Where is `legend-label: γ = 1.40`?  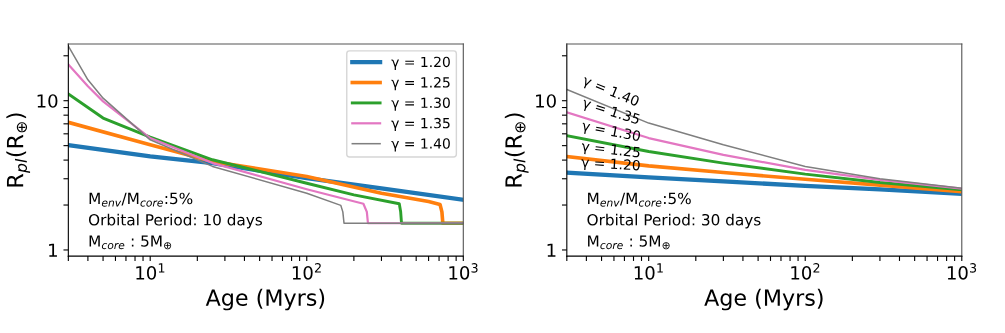
legend-label: γ = 1.40 is located at coordinates (420, 145).